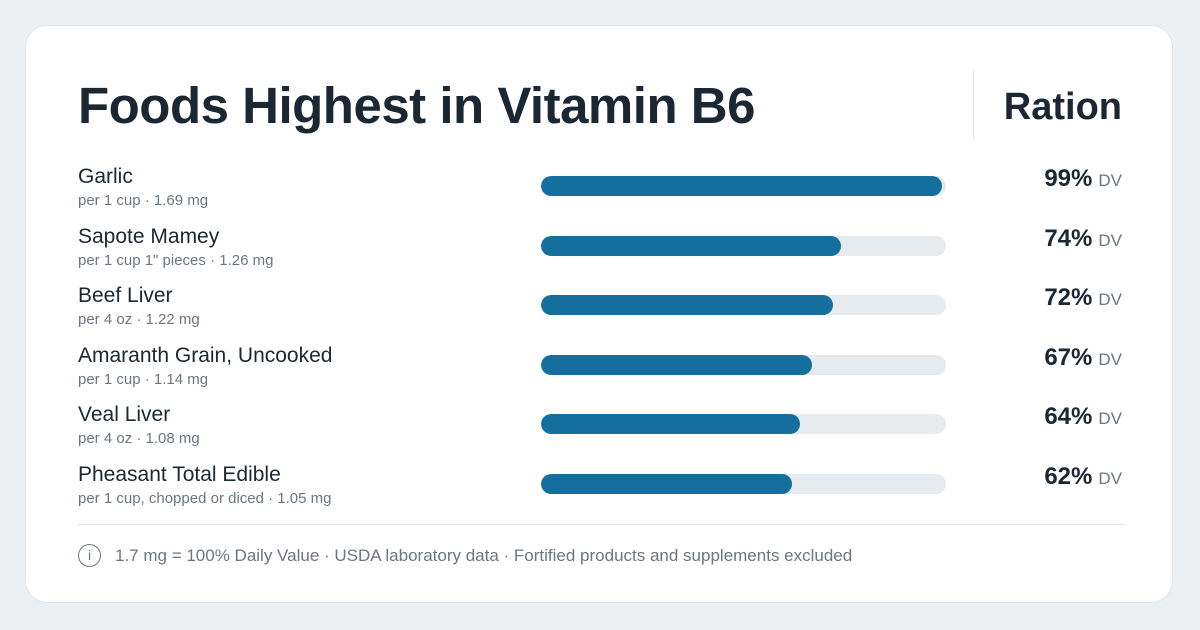  Describe the element at coordinates (1068, 357) in the screenshot. I see `percent-value: 67%` at that location.